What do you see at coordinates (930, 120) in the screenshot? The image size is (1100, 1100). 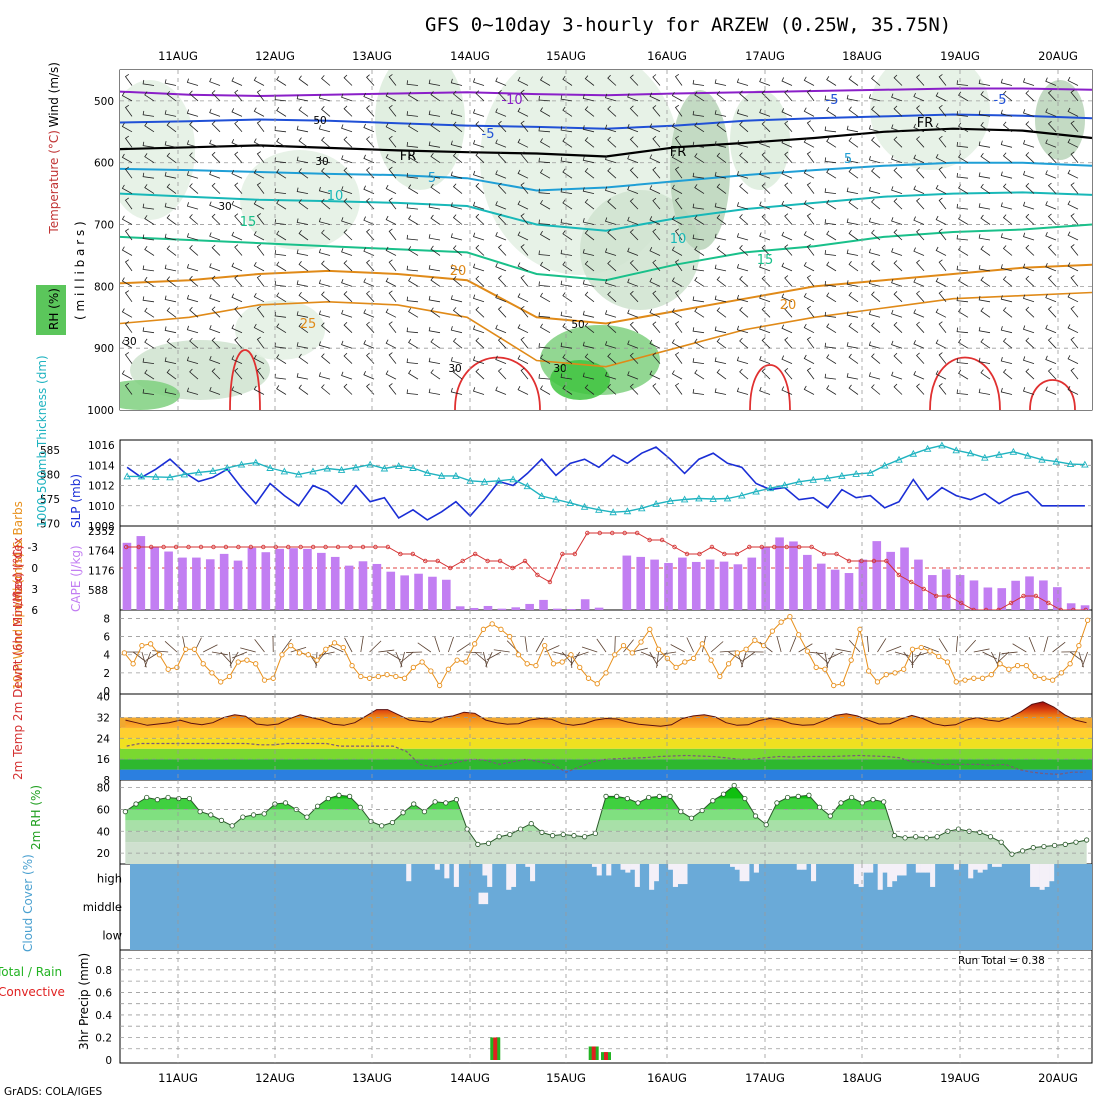 I see `rh-shade-area` at bounding box center [930, 120].